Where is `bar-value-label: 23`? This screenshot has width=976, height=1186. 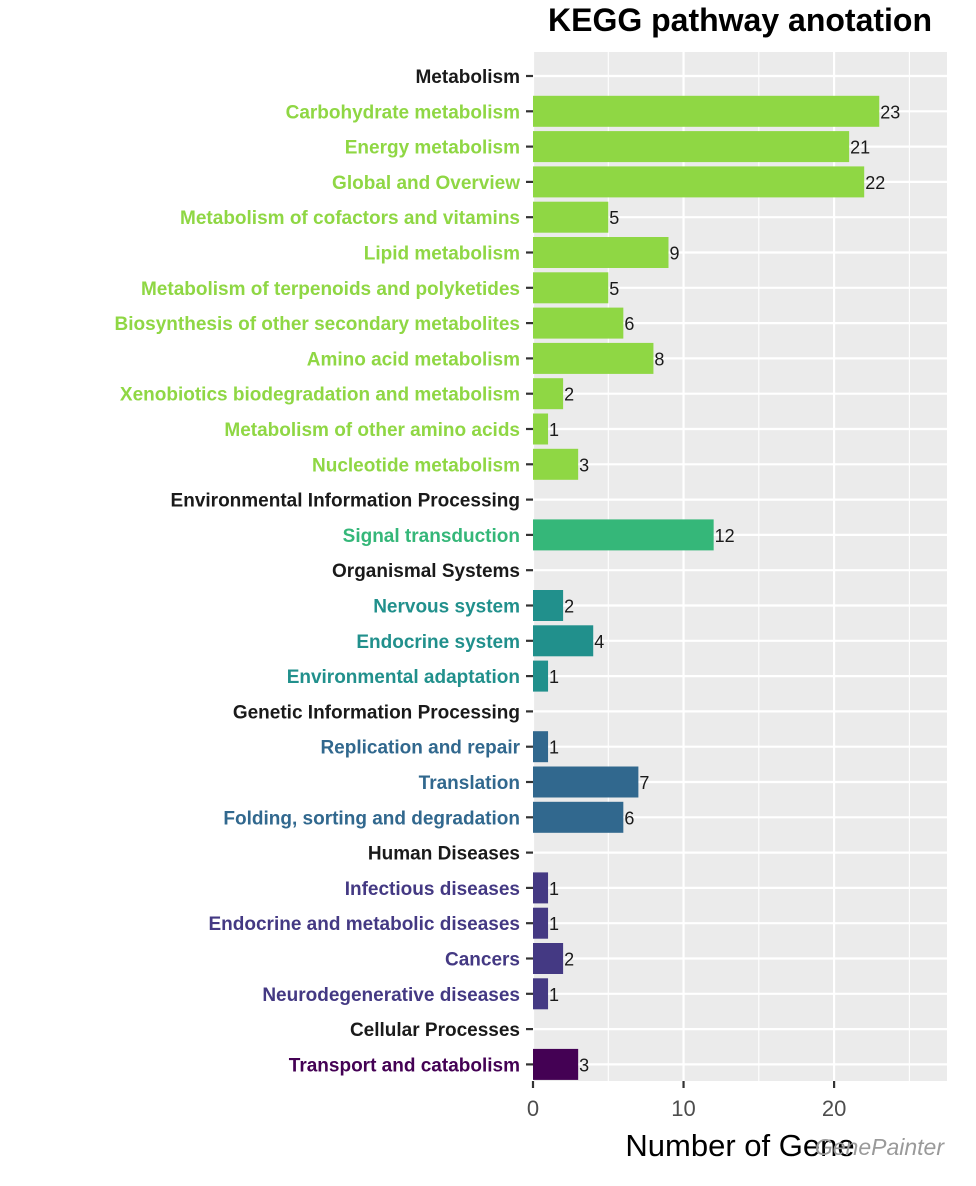 bar-value-label: 23 is located at coordinates (890, 112).